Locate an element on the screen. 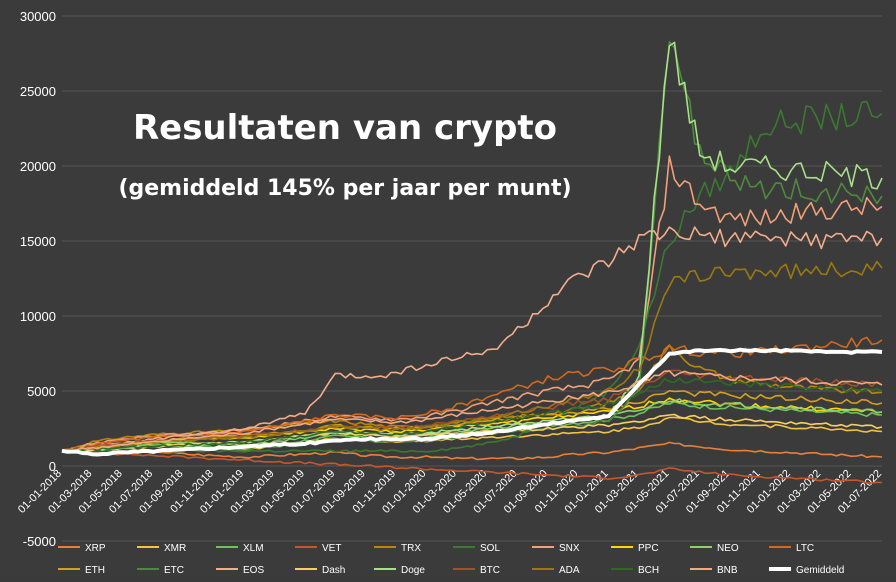 Image resolution: width=896 pixels, height=582 pixels. y-tick-label: 25000 is located at coordinates (38, 91).